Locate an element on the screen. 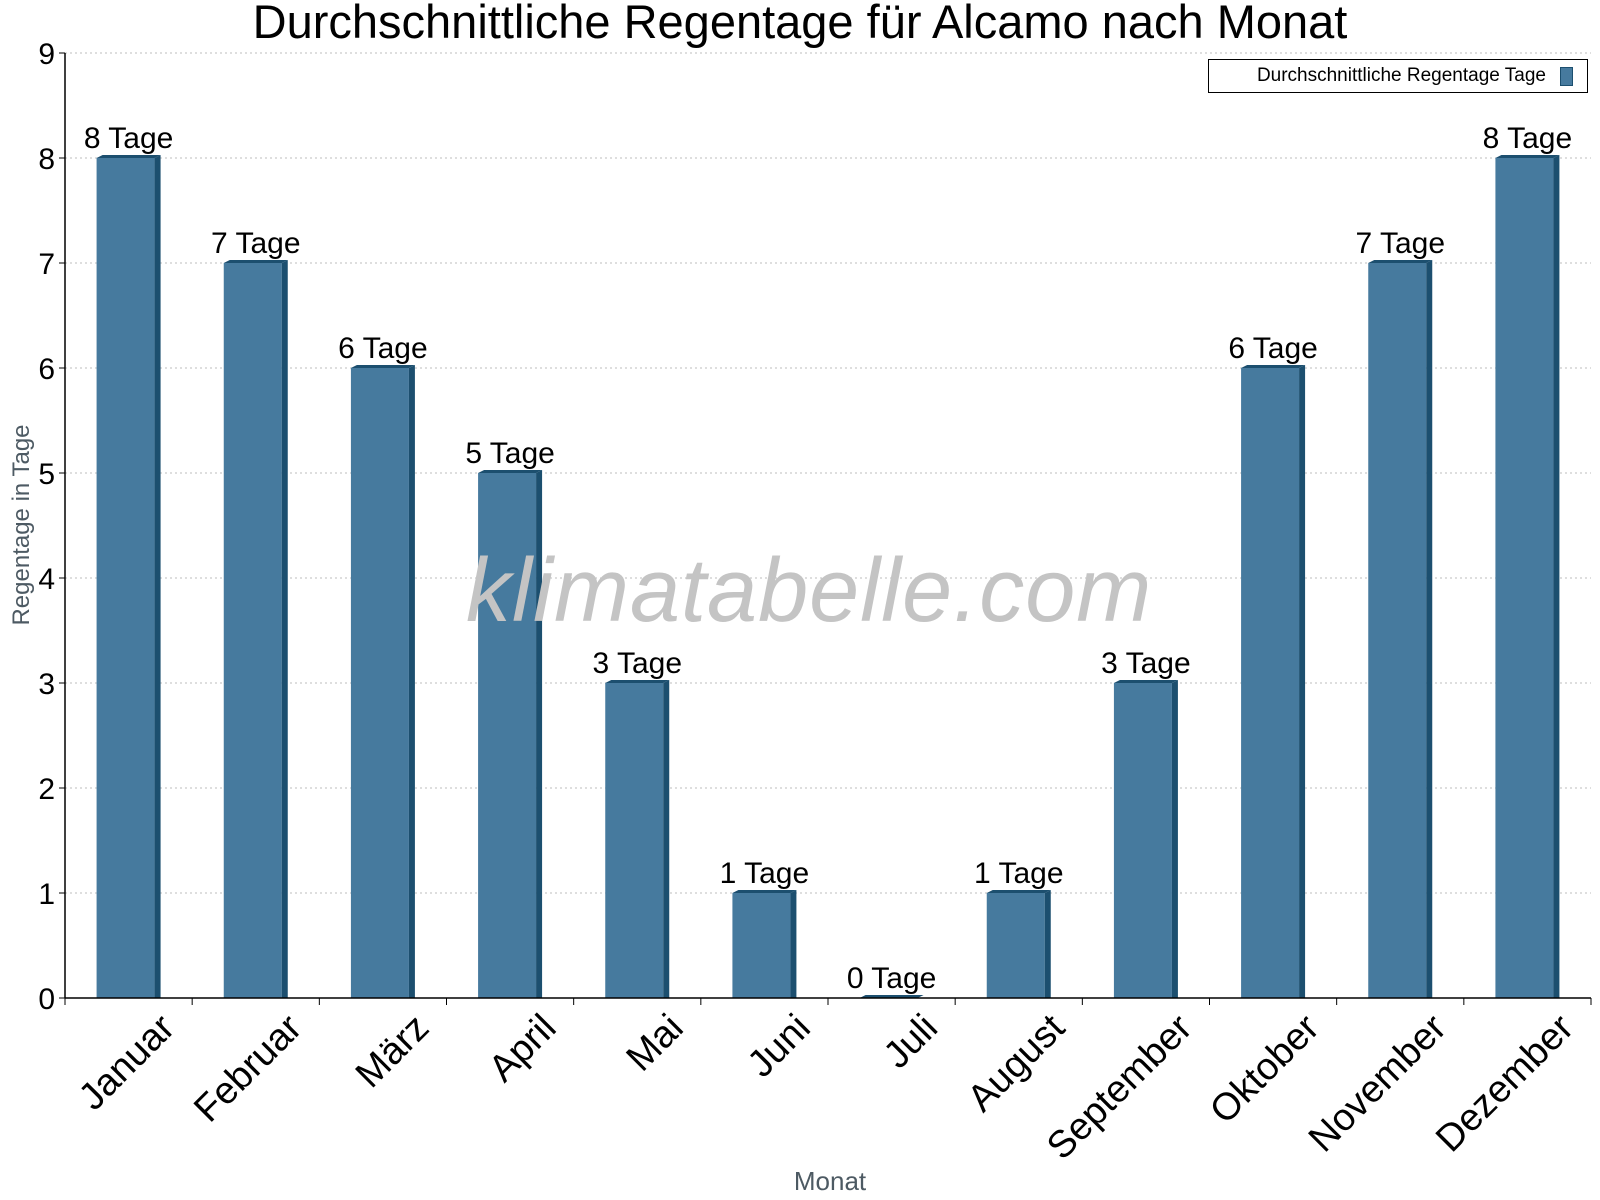 The height and width of the screenshot is (1200, 1600). y-tick-label: 8 is located at coordinates (46, 159).